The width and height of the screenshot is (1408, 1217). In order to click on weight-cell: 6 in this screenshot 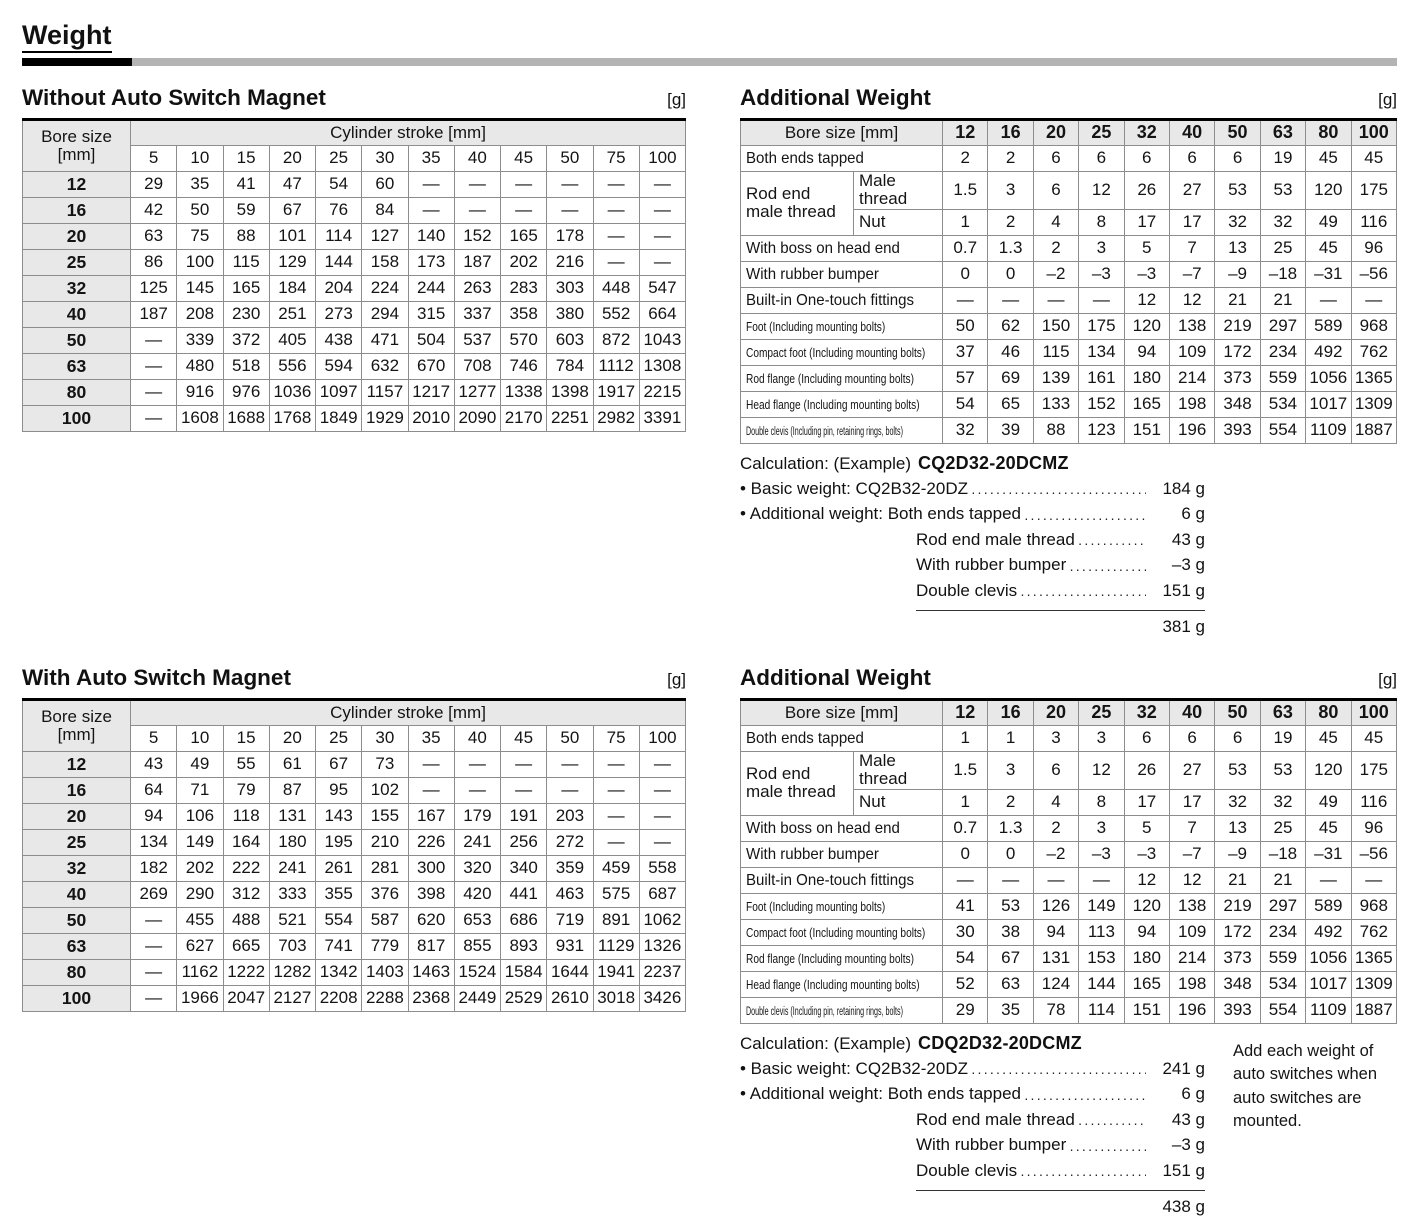, I will do `click(1056, 158)`.